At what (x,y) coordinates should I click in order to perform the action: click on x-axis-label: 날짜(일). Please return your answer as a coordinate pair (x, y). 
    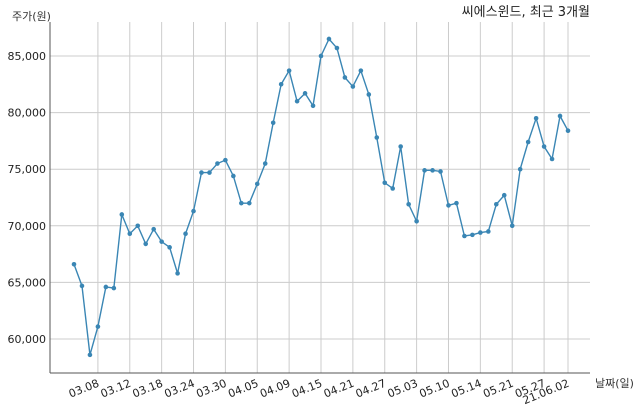
    Looking at the image, I should click on (614, 383).